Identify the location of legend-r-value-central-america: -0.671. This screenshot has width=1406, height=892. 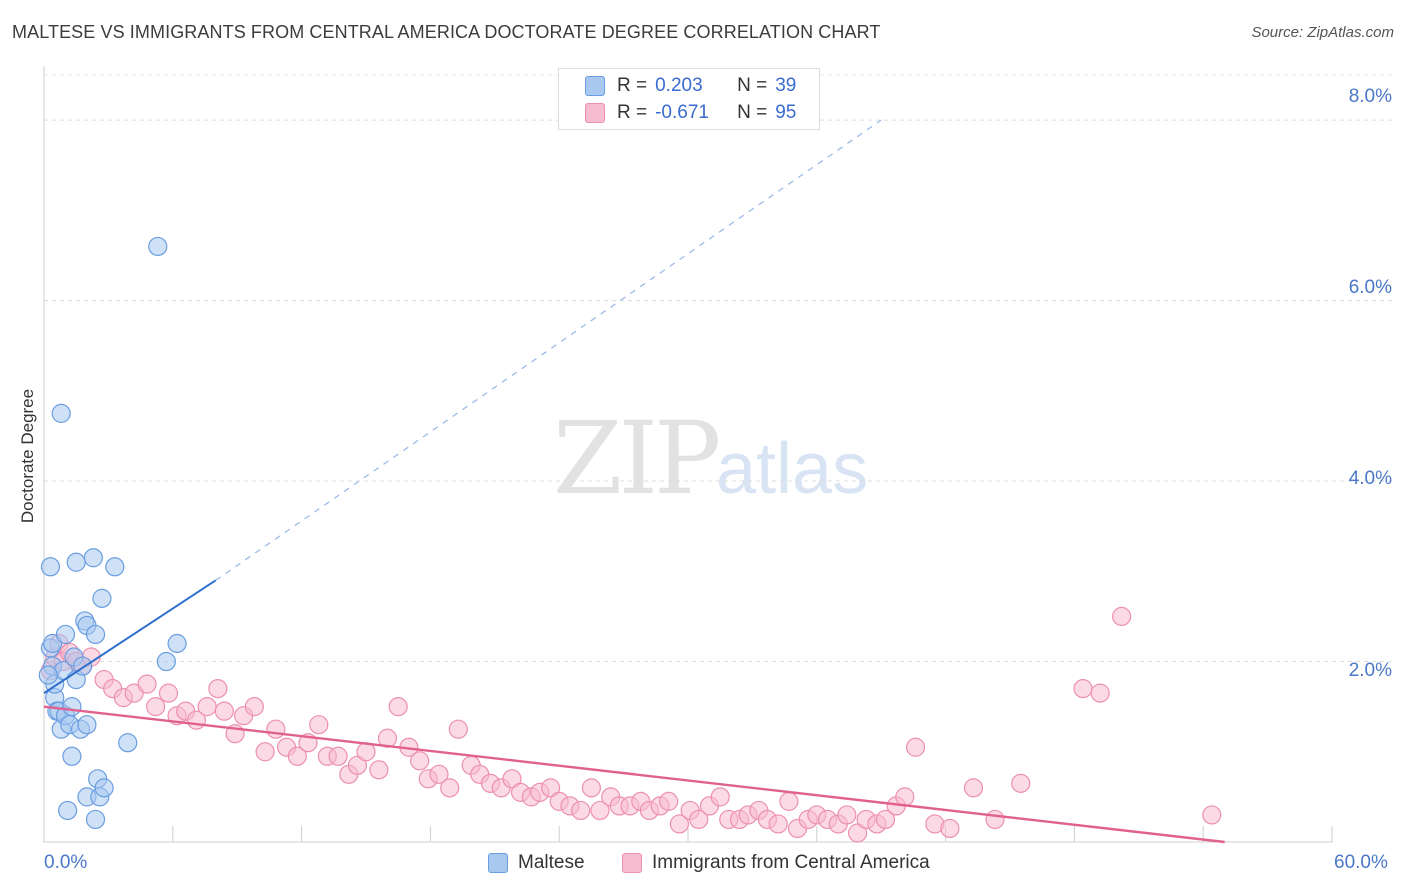
(682, 112).